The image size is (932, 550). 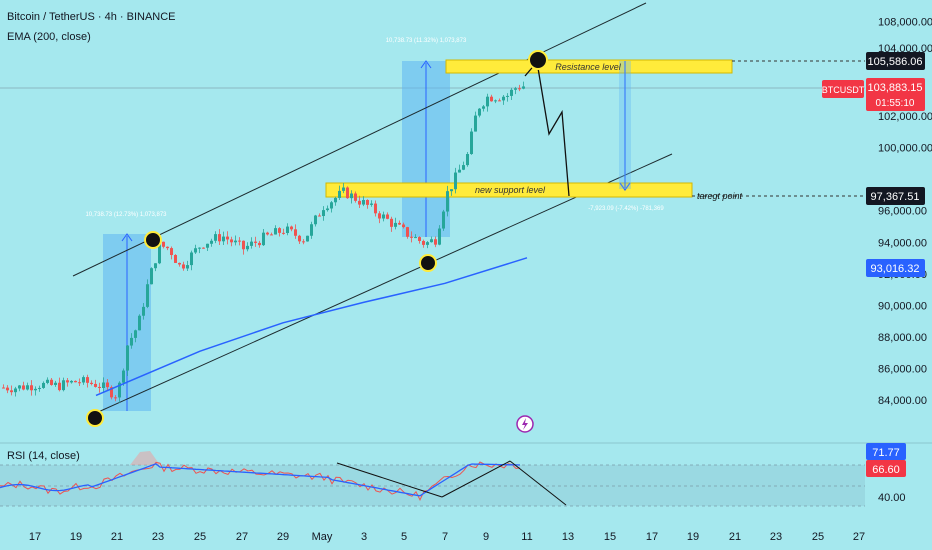 I want to click on lightning-glyph, so click(x=525, y=424).